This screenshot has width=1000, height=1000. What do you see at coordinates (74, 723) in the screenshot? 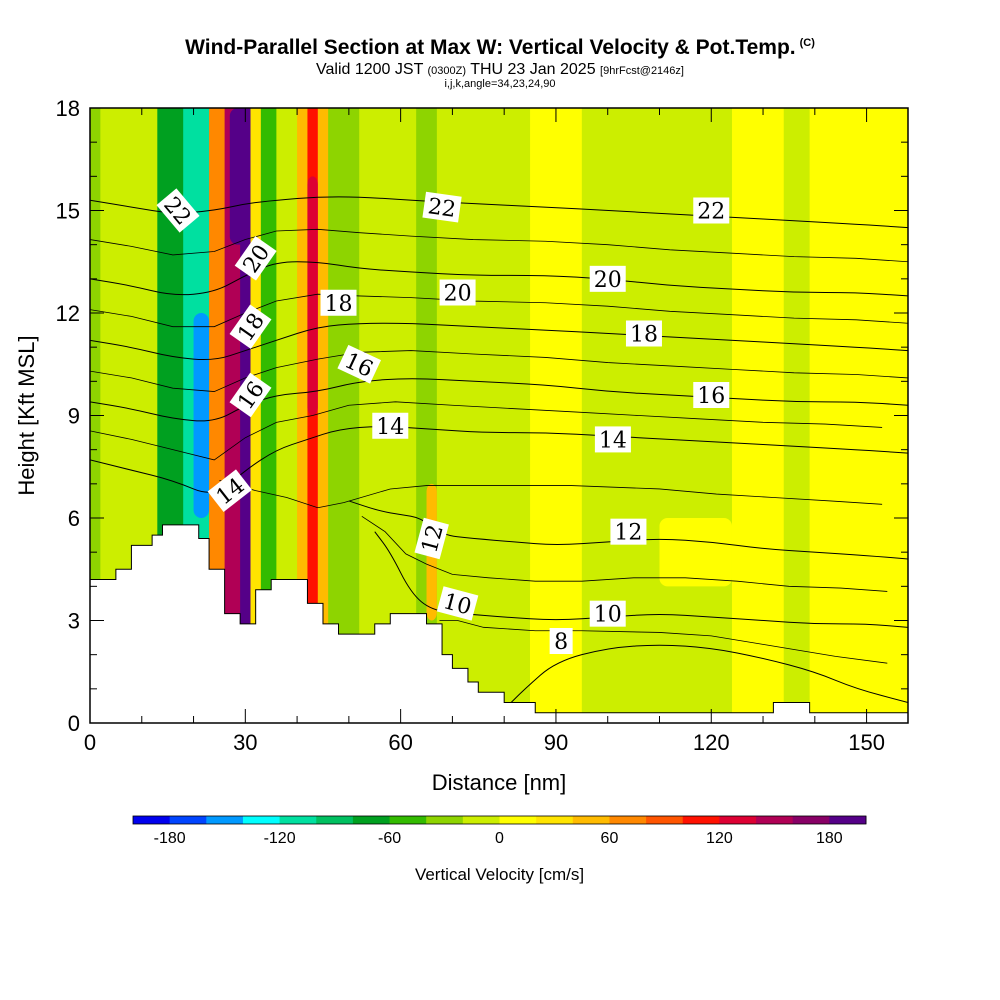
I see `y-tick-label: 0` at bounding box center [74, 723].